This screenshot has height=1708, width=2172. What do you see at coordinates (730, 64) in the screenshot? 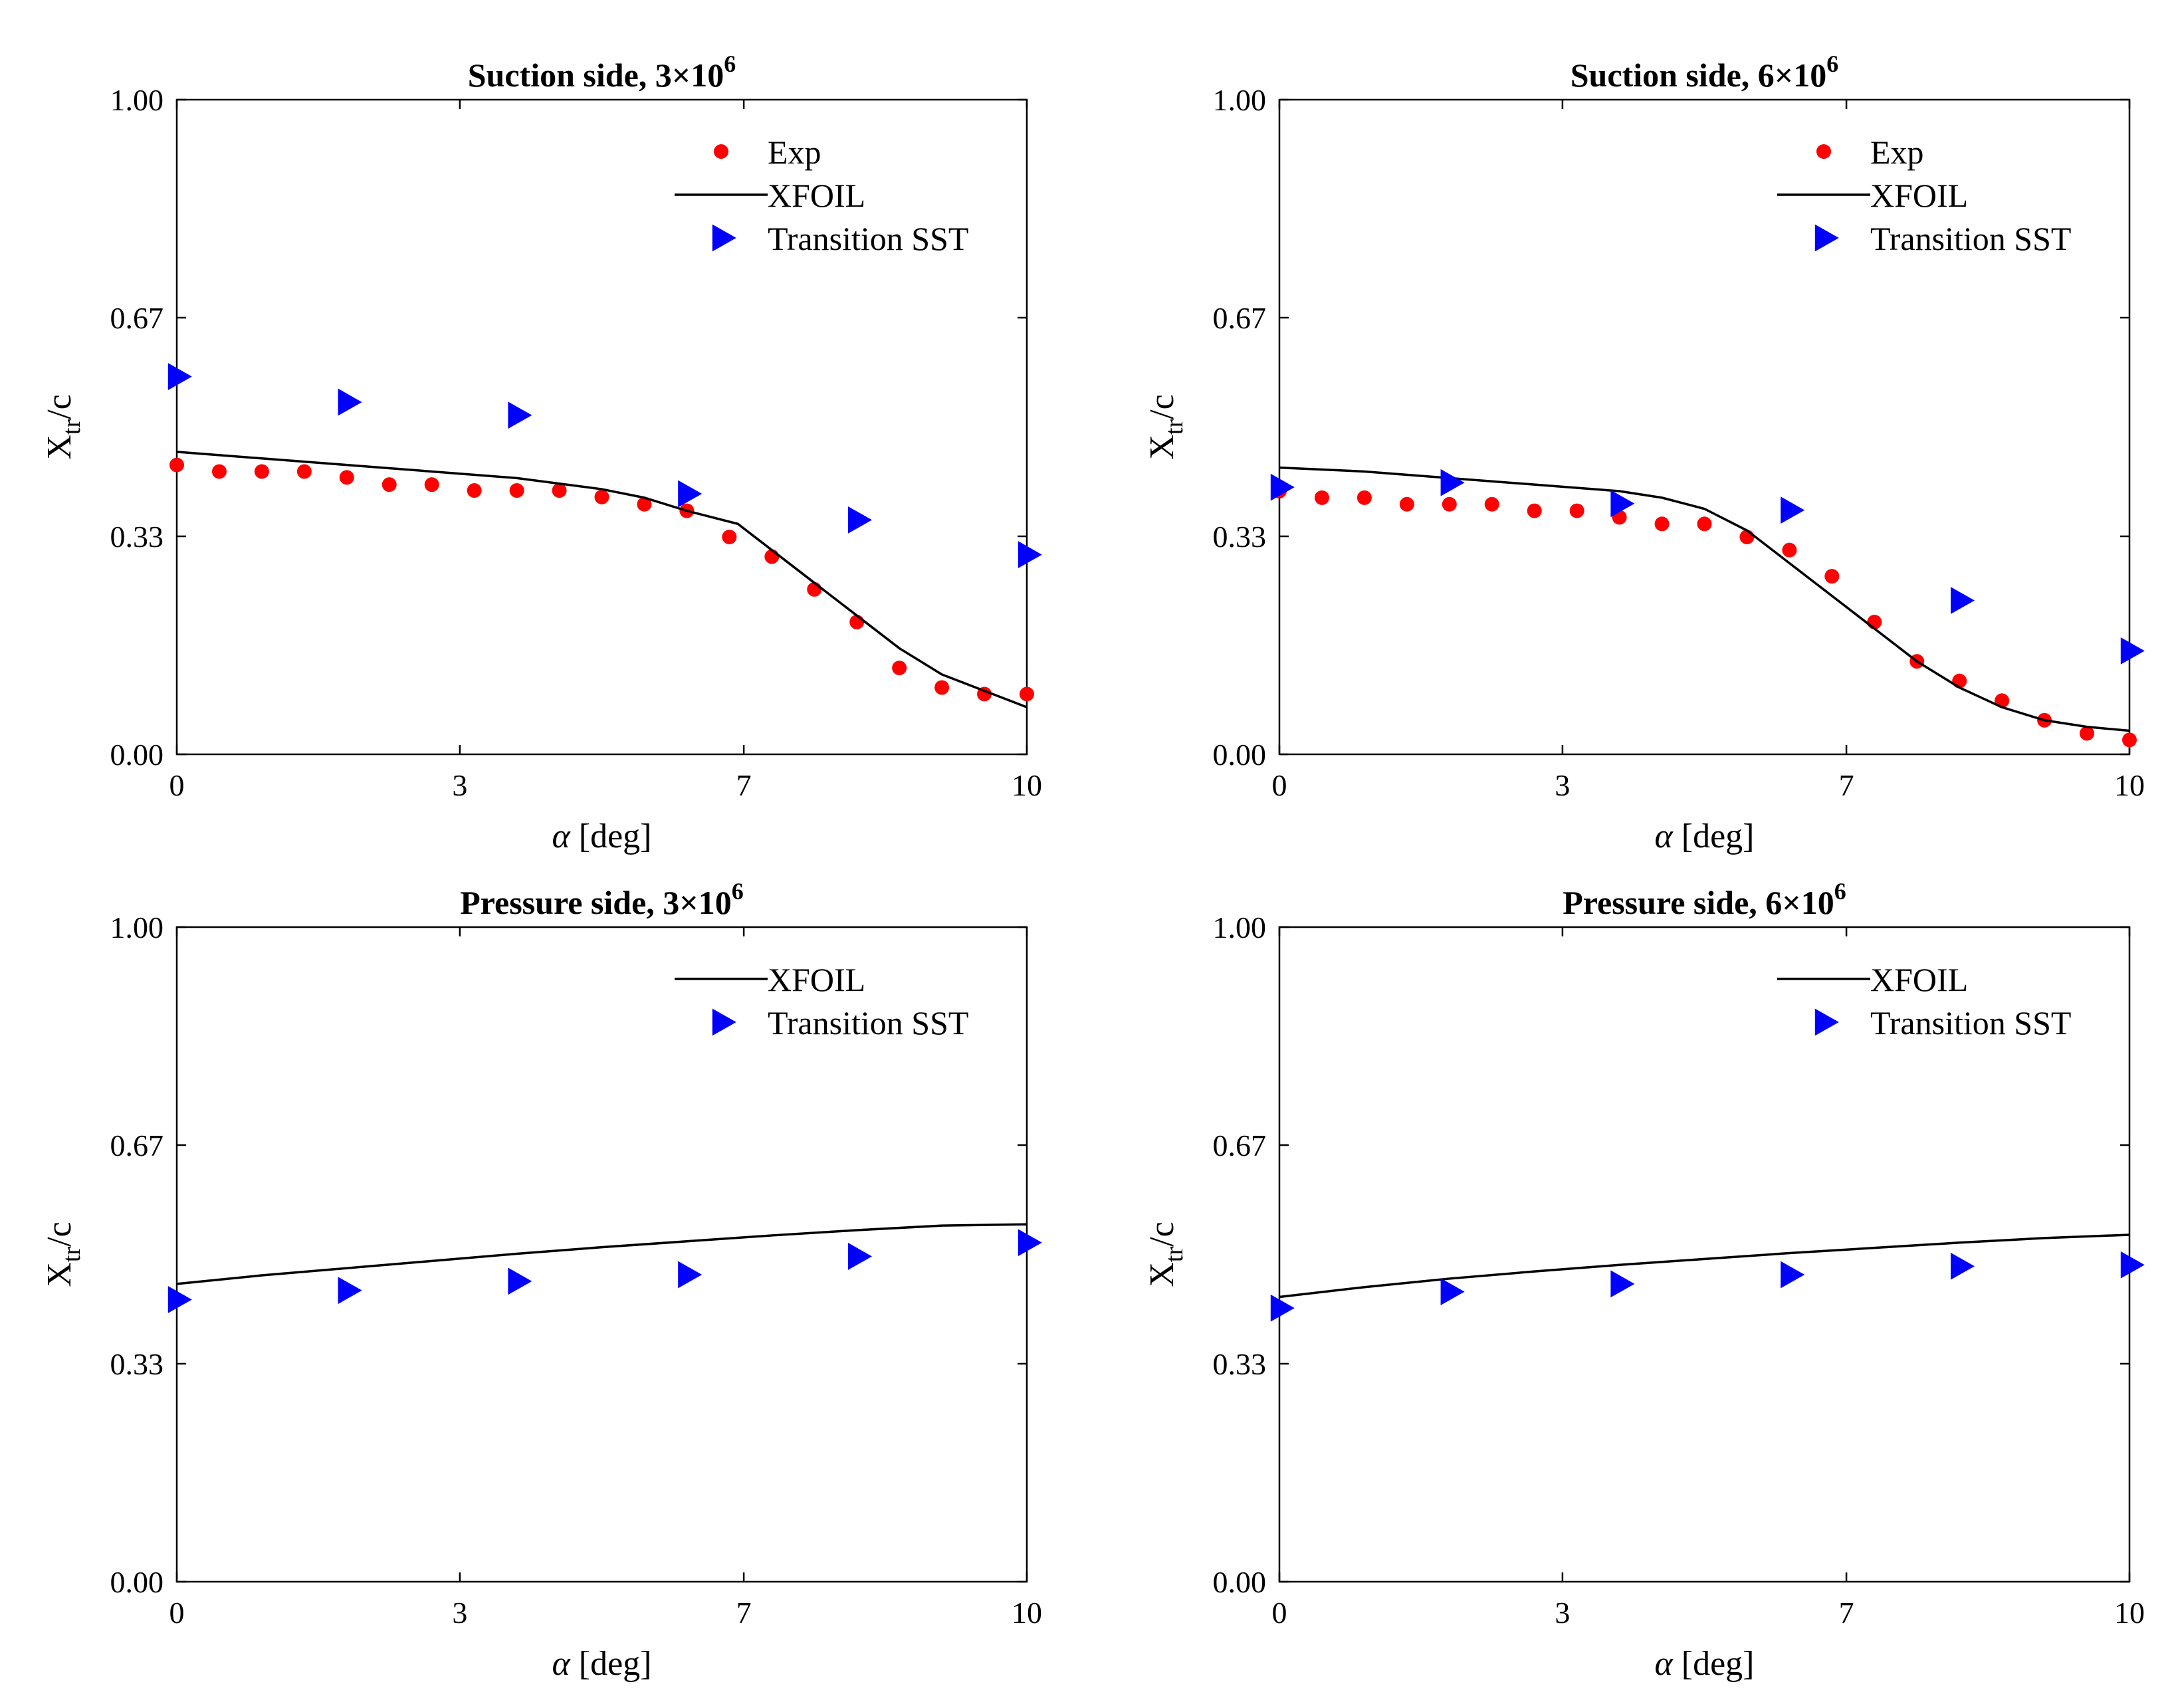
I see `title-exponent: 6` at bounding box center [730, 64].